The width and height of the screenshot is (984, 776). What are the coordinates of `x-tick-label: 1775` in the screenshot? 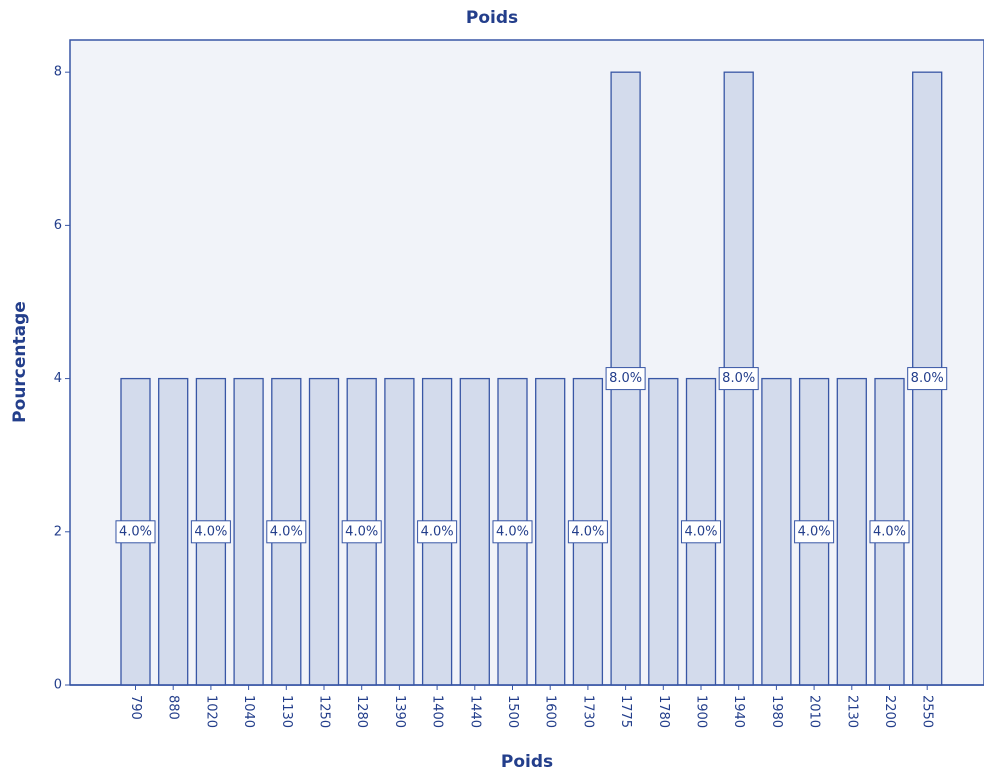 It's located at (625, 711).